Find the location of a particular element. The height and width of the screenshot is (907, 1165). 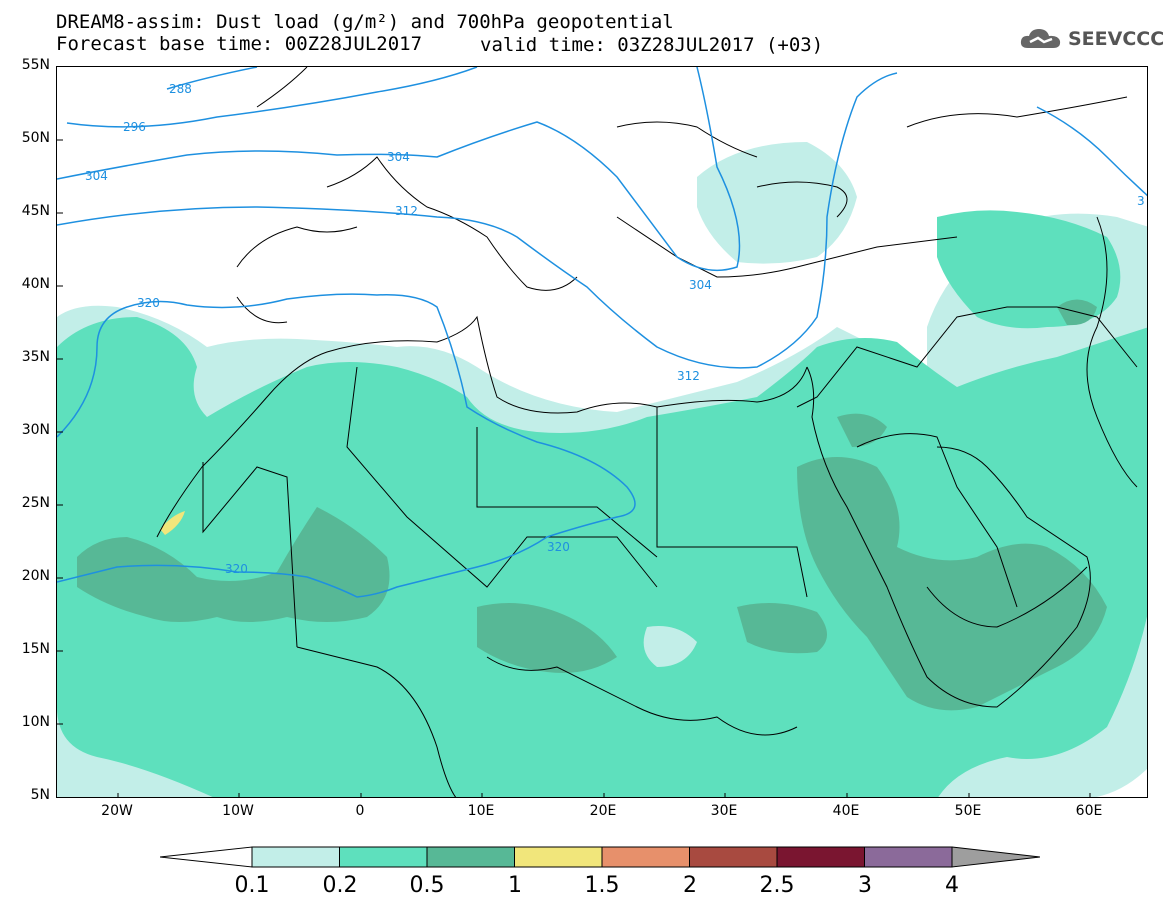

forecast-base-time: Forecast base time: 00Z28JUL2017 is located at coordinates (239, 44).